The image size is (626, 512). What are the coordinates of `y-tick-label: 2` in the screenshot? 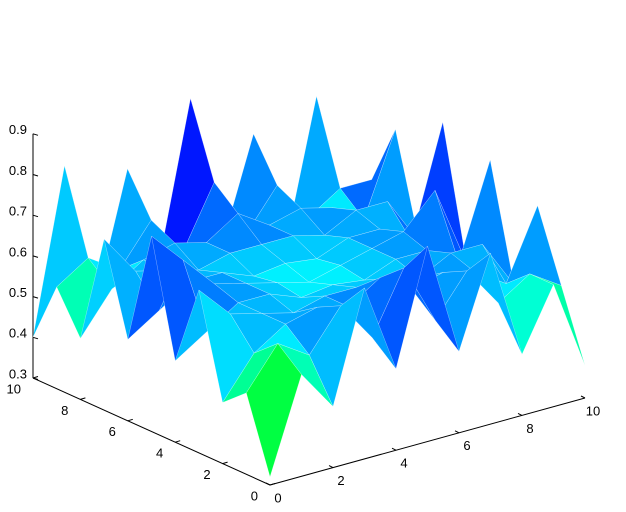 It's located at (206, 474).